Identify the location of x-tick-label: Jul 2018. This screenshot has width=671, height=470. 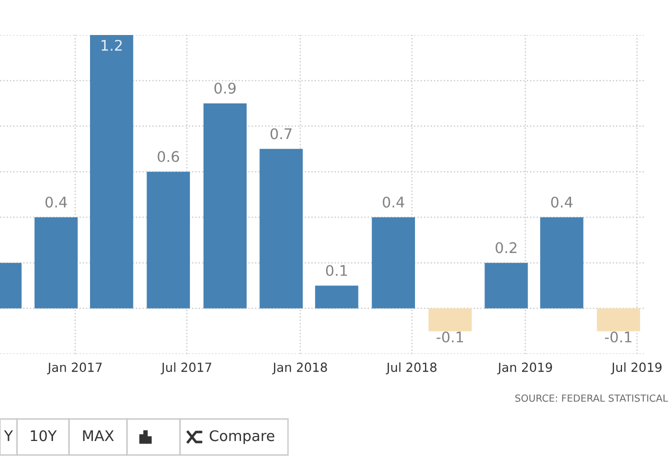
(411, 368).